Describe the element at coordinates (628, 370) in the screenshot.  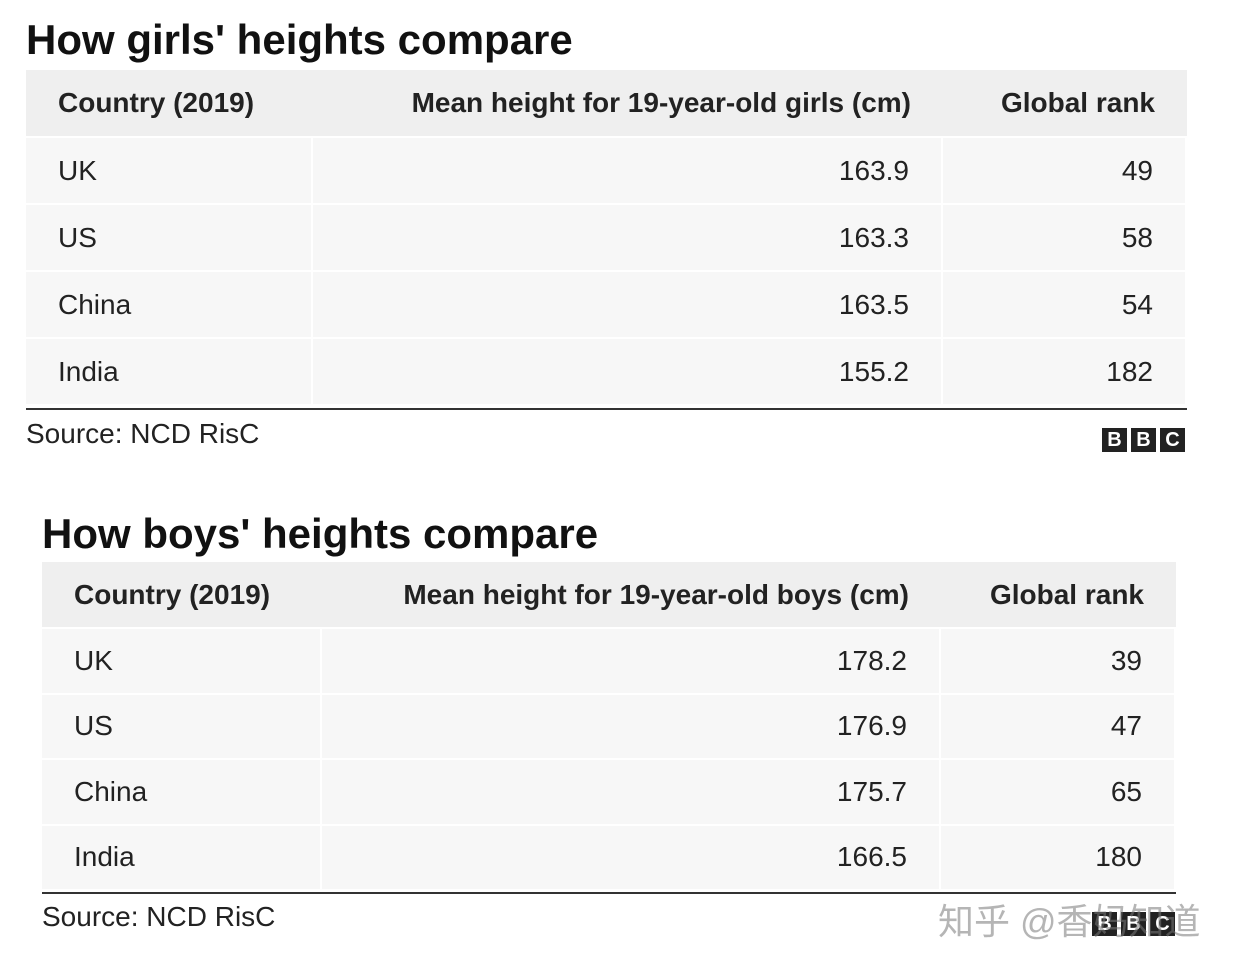
I see `table-cell: 155.2` at that location.